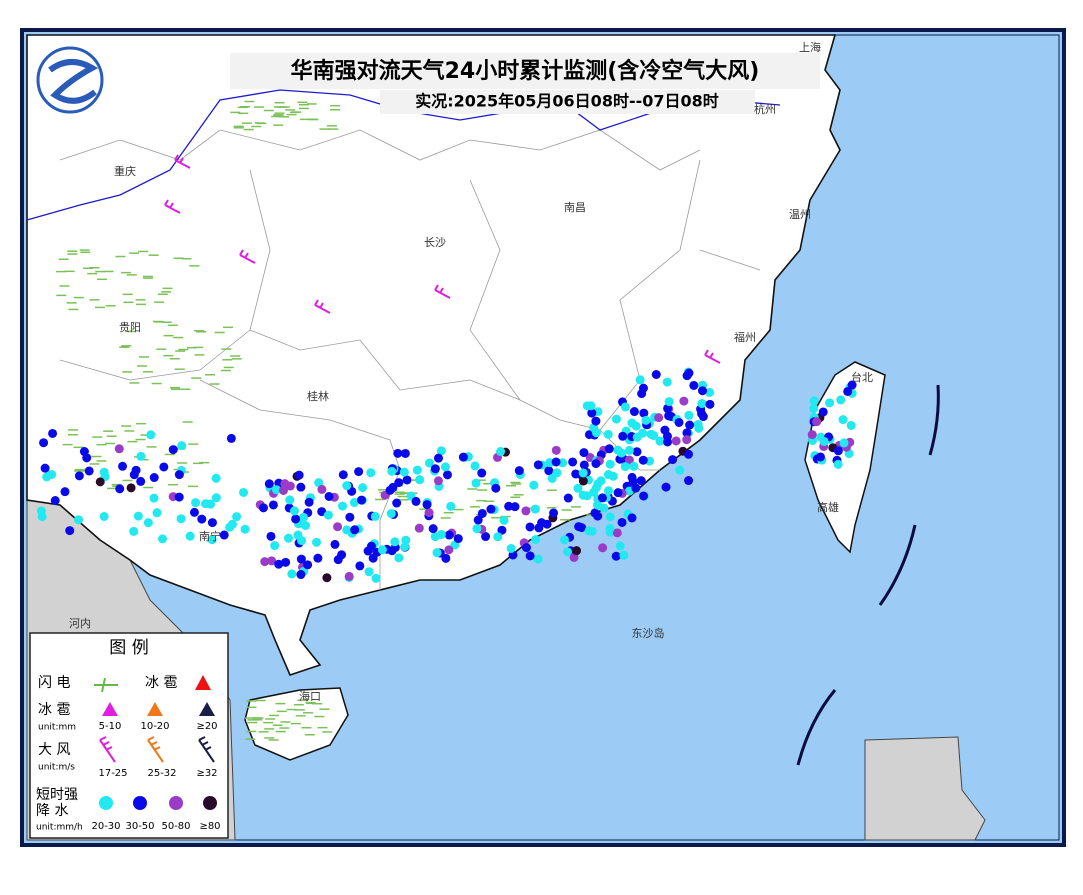  I want to click on philippines, so click(925, 788).